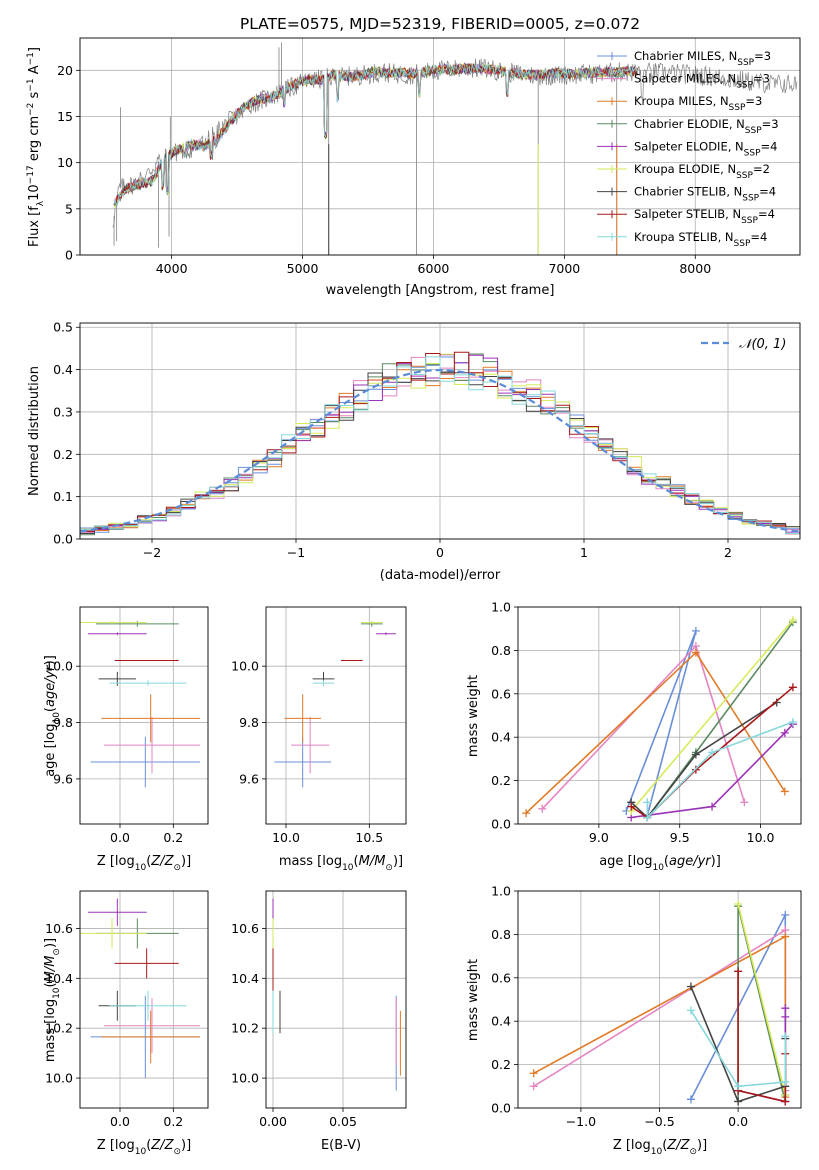 The image size is (819, 1170). What do you see at coordinates (660, 863) in the screenshot?
I see `weight-age-xlabel: age [log10(age/yr)]` at bounding box center [660, 863].